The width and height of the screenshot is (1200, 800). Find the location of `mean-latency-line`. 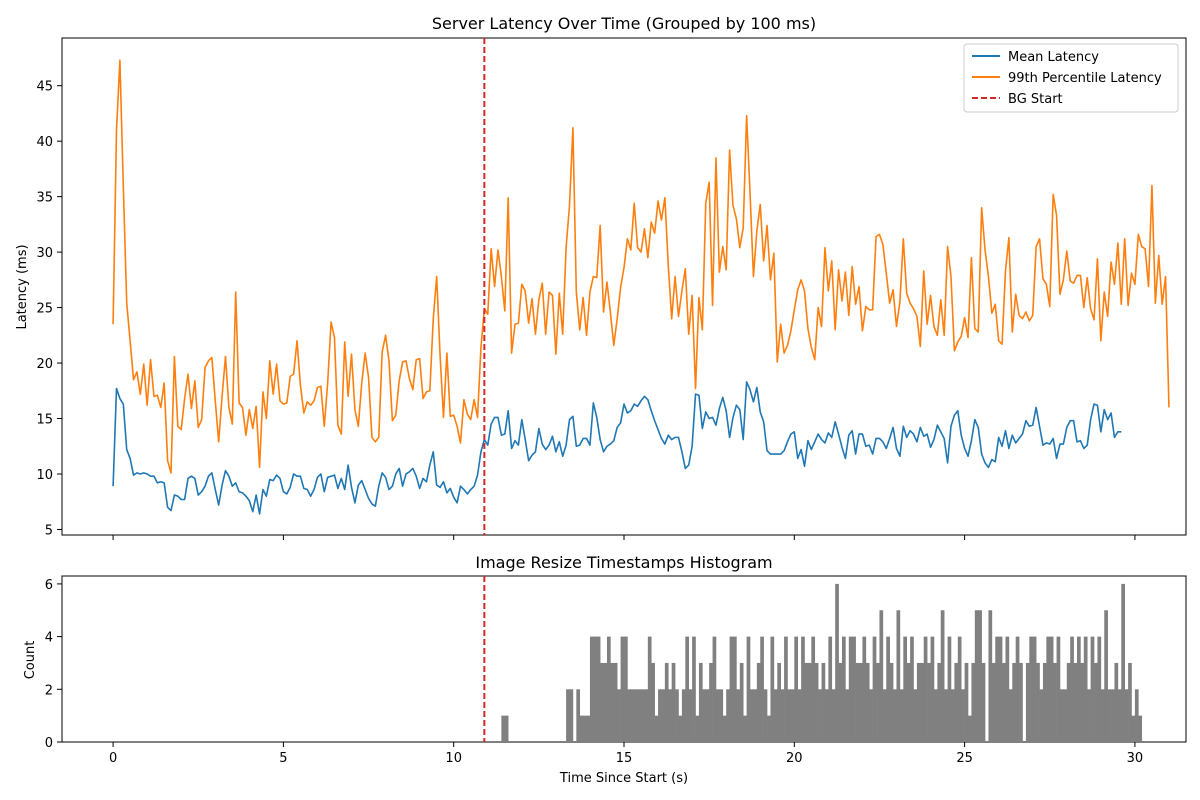

mean-latency-line is located at coordinates (617, 448).